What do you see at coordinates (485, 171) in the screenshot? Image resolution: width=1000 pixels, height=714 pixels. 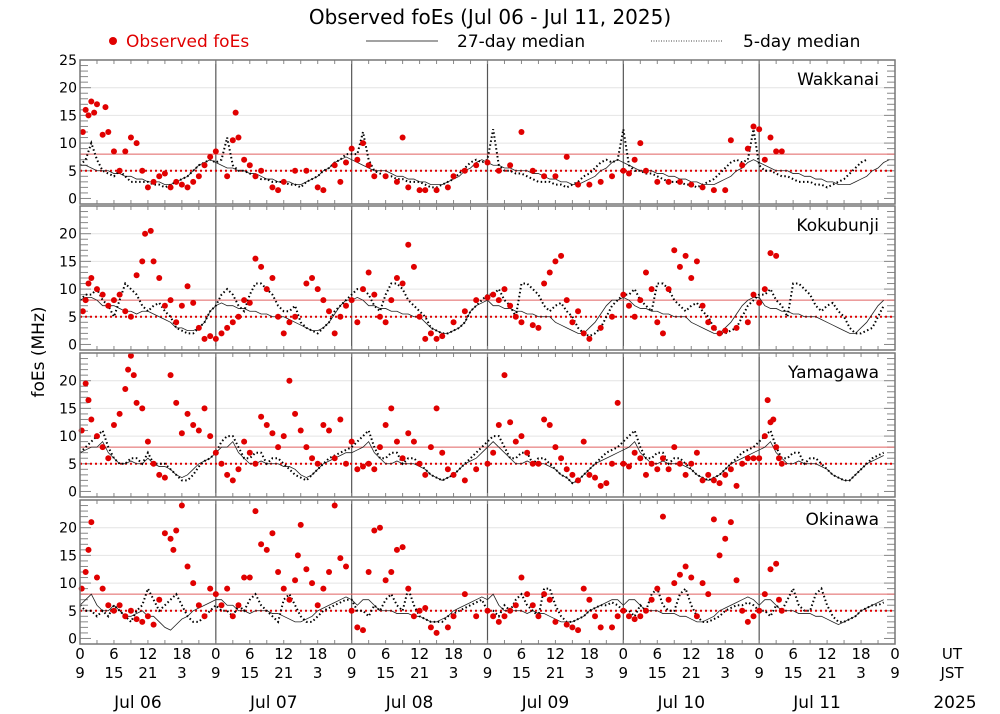 I see `median-27day-line` at bounding box center [485, 171].